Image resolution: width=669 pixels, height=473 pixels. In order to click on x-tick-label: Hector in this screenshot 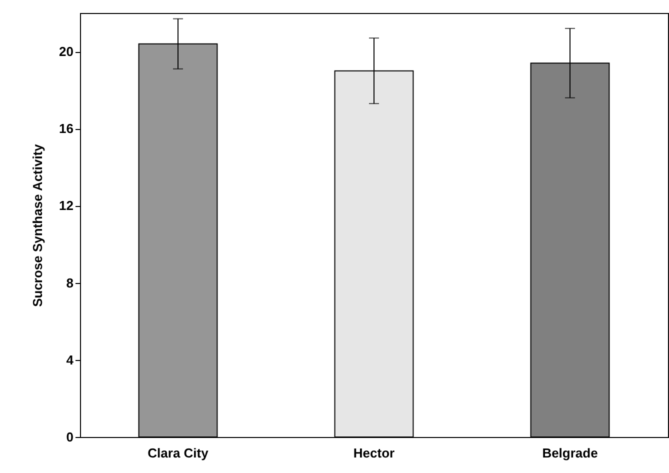, I will do `click(374, 453)`.